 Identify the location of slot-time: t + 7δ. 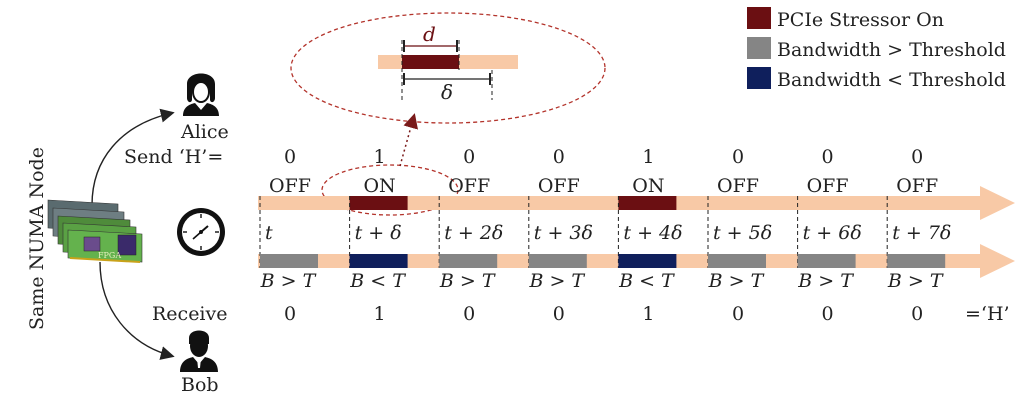
(921, 233).